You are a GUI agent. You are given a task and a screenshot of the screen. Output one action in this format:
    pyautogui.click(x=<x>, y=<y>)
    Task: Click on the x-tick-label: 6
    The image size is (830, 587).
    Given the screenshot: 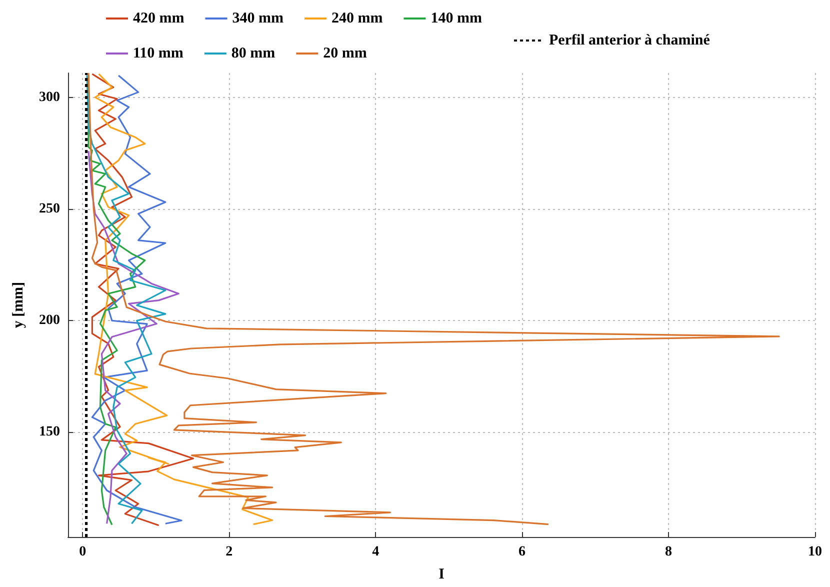 What is the action you would take?
    pyautogui.click(x=522, y=552)
    